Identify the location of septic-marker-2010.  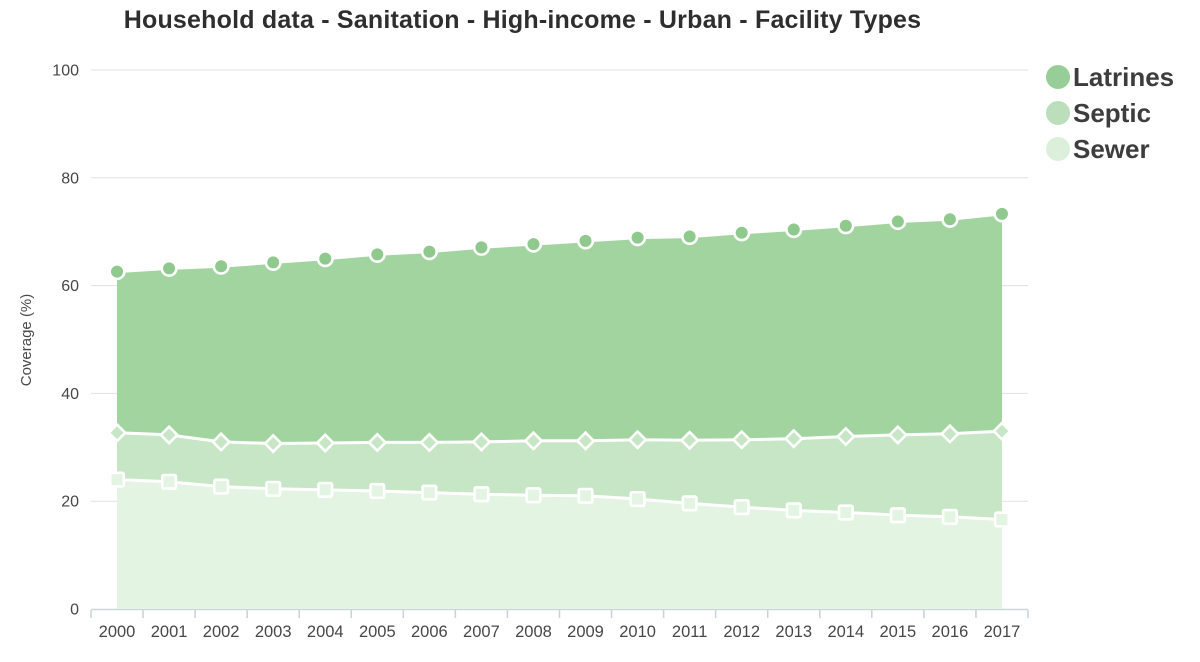
(637, 439).